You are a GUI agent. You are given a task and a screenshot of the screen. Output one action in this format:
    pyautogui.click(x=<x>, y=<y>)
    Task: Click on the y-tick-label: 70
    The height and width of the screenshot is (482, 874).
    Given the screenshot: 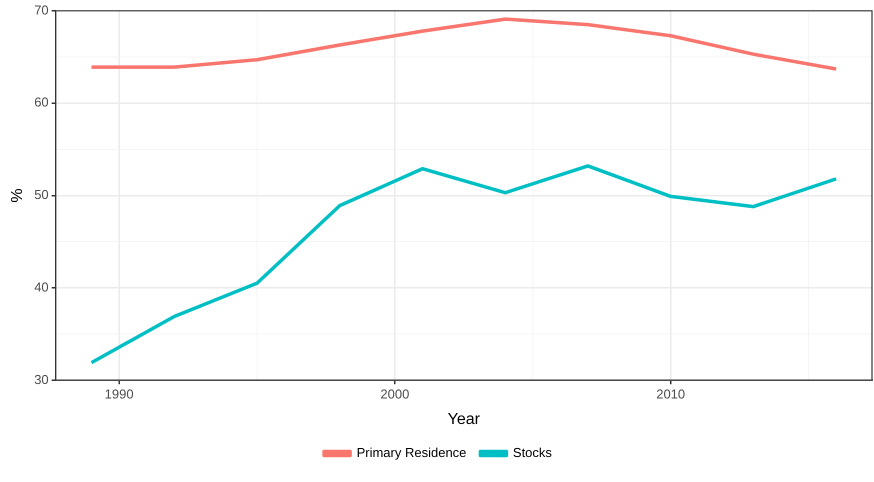 What is the action you would take?
    pyautogui.click(x=41, y=10)
    